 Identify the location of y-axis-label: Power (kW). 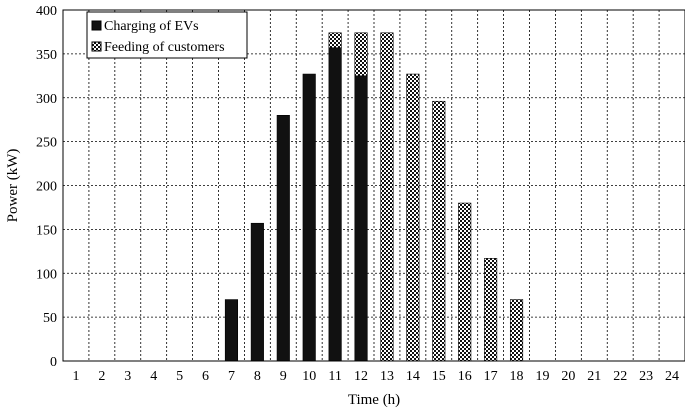
(13, 186).